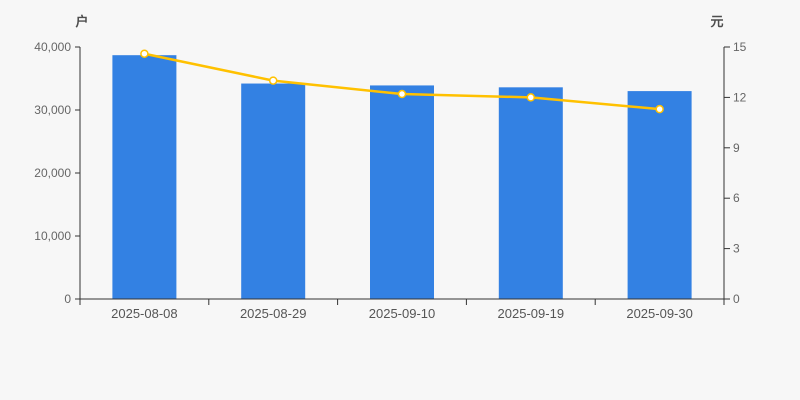 The height and width of the screenshot is (400, 800). What do you see at coordinates (736, 148) in the screenshot?
I see `right-axis-tick-label: 9` at bounding box center [736, 148].